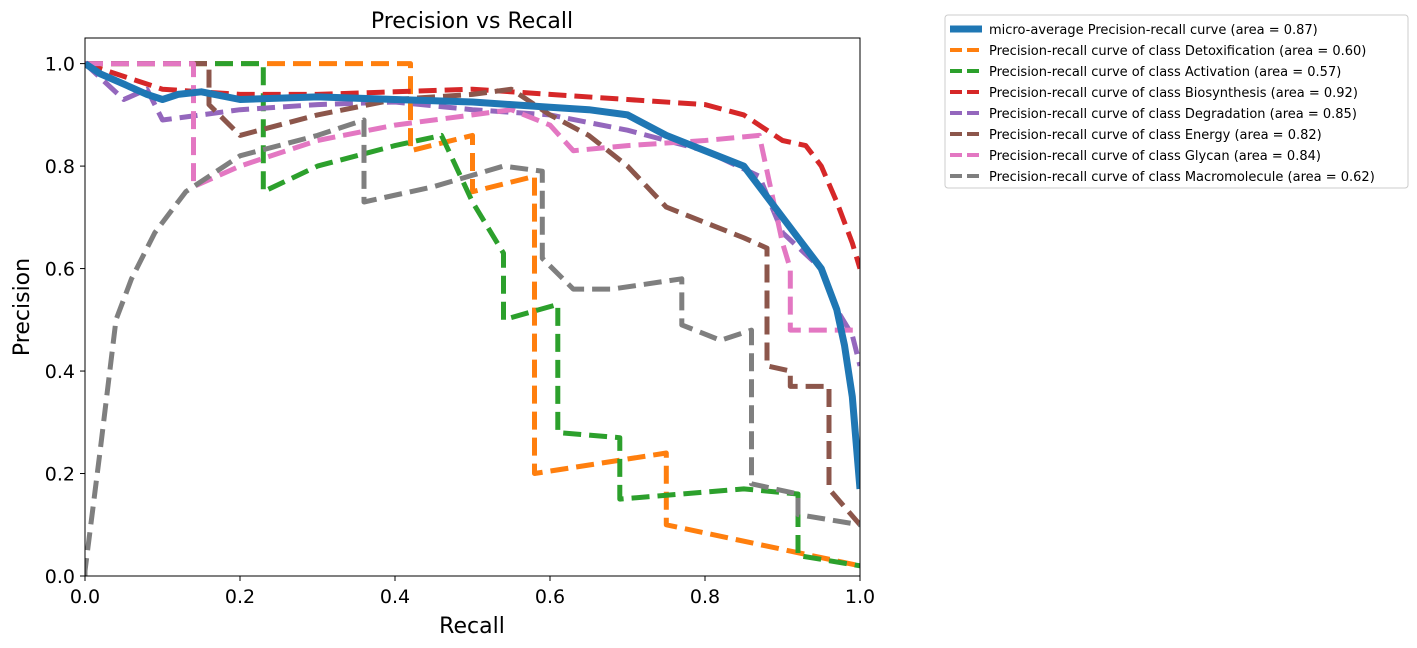  Describe the element at coordinates (395, 597) in the screenshot. I see `x-tick-label: 0.4` at that location.